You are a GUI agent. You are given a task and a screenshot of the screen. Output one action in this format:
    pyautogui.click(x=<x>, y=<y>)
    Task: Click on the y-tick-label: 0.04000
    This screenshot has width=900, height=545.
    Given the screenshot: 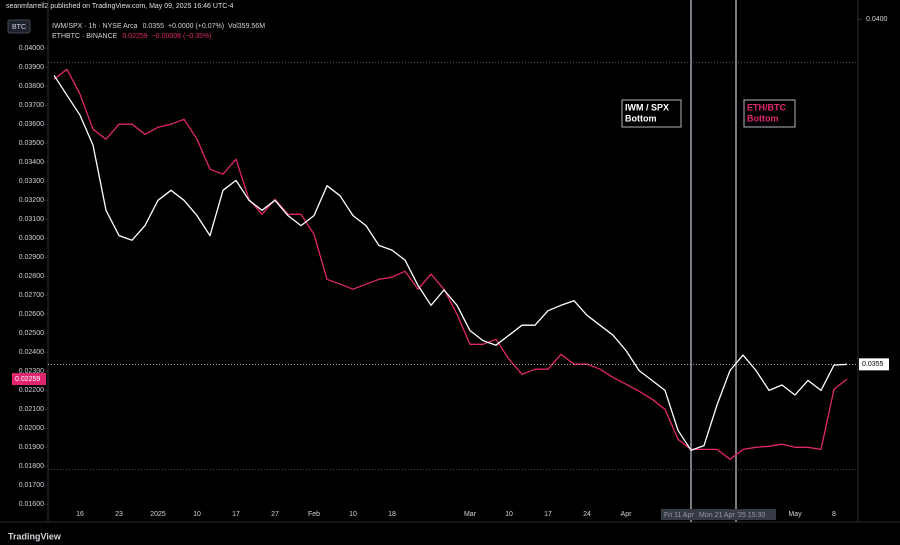 What is the action you would take?
    pyautogui.click(x=31, y=48)
    